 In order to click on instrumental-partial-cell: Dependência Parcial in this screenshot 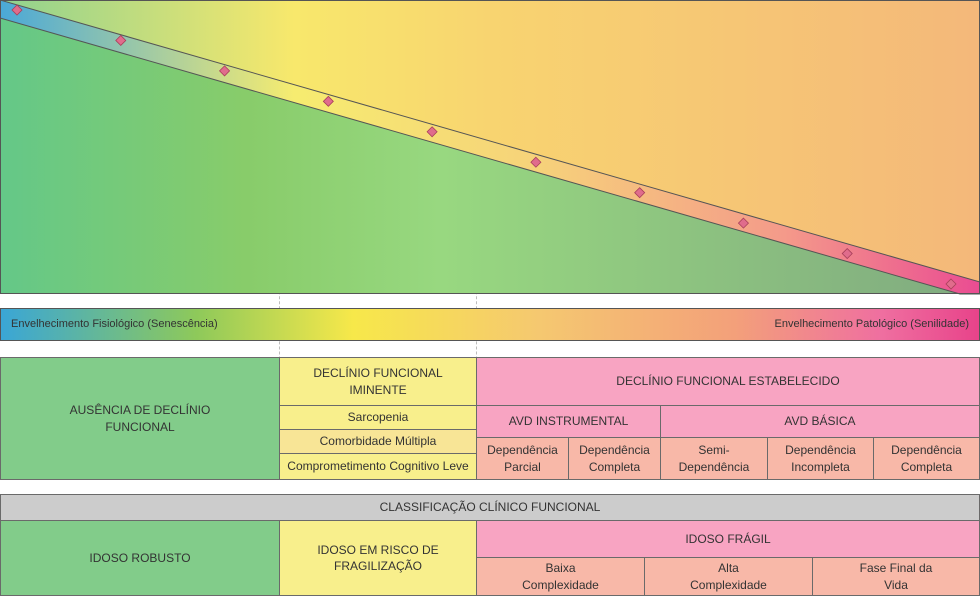, I will do `click(522, 458)`.